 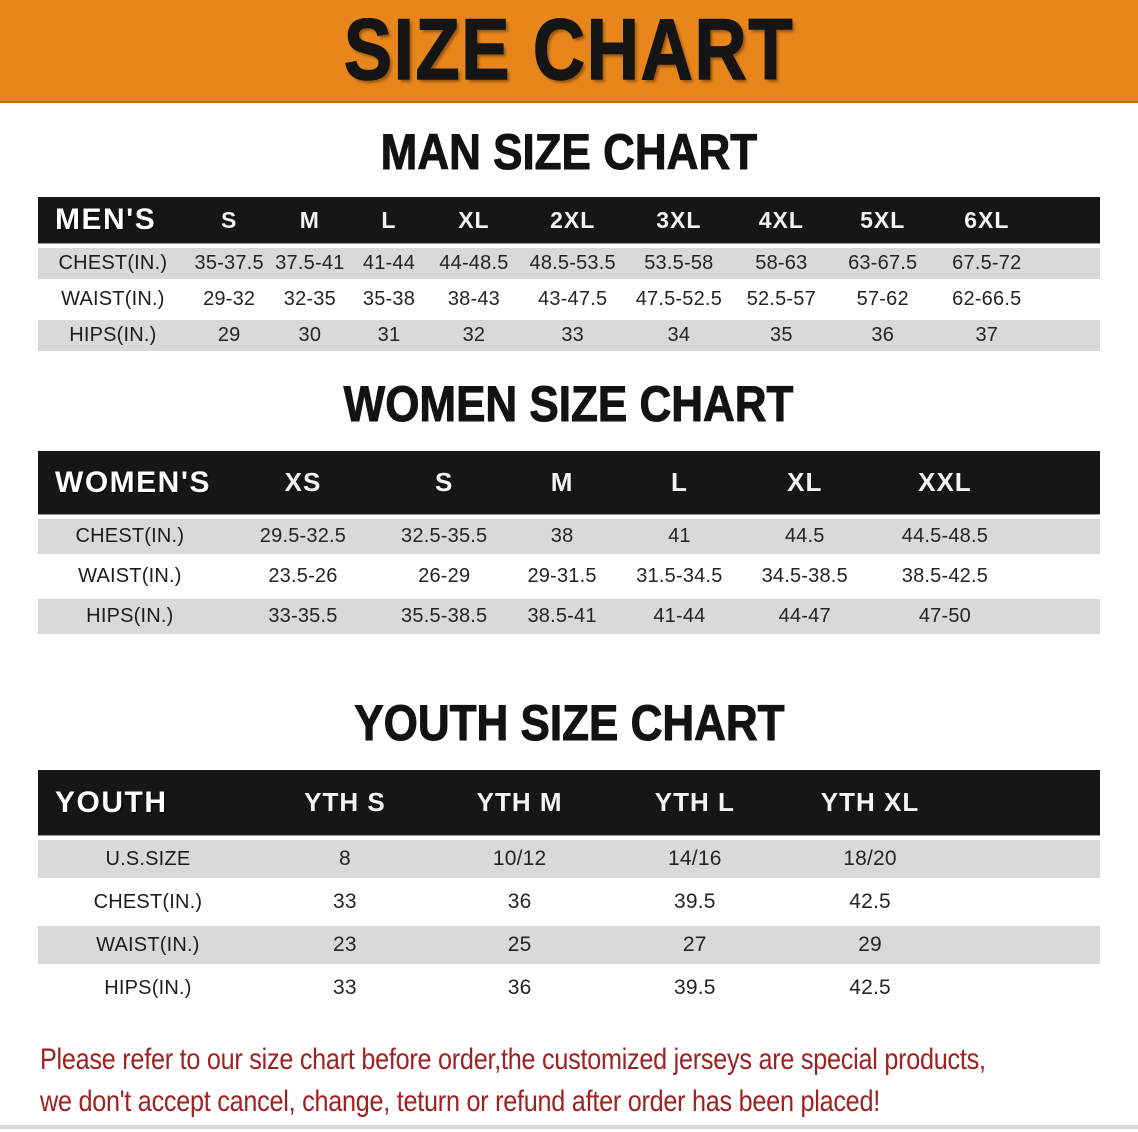 What do you see at coordinates (883, 263) in the screenshot?
I see `cell-value: 63-67.5` at bounding box center [883, 263].